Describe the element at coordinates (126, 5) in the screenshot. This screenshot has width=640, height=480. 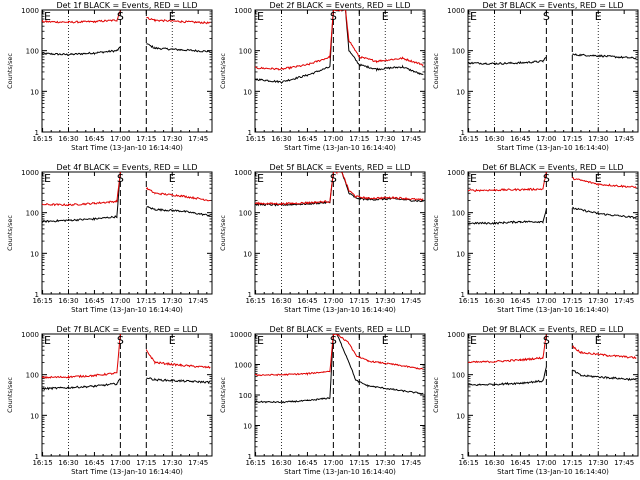
I see `panel-title: Det 1f BLACK = Events, RED = LLD` at that location.